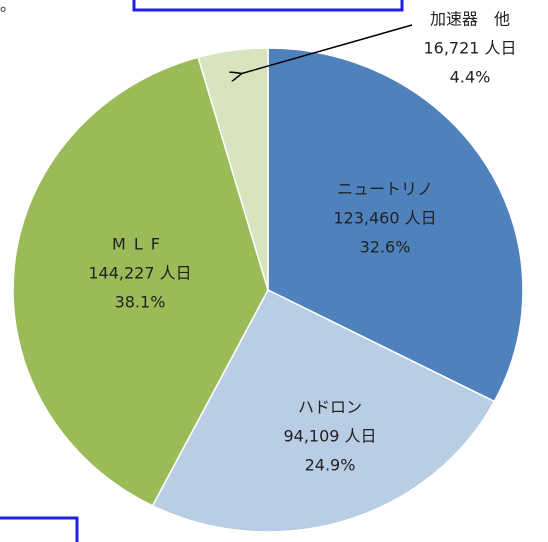 Image resolution: width=548 pixels, height=542 pixels. What do you see at coordinates (8, 7) in the screenshot?
I see `top-text: 。` at bounding box center [8, 7].